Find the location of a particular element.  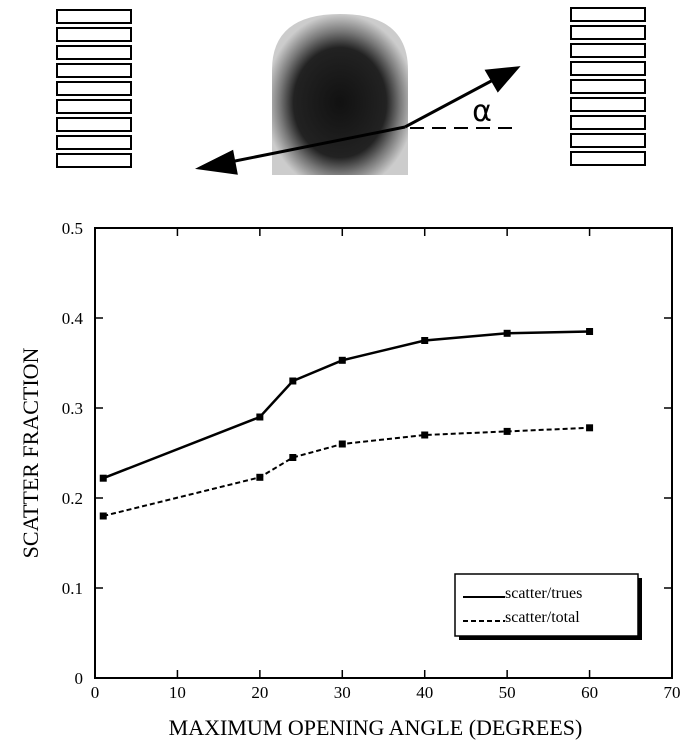

y-tick-label: 0 is located at coordinates (79, 678).